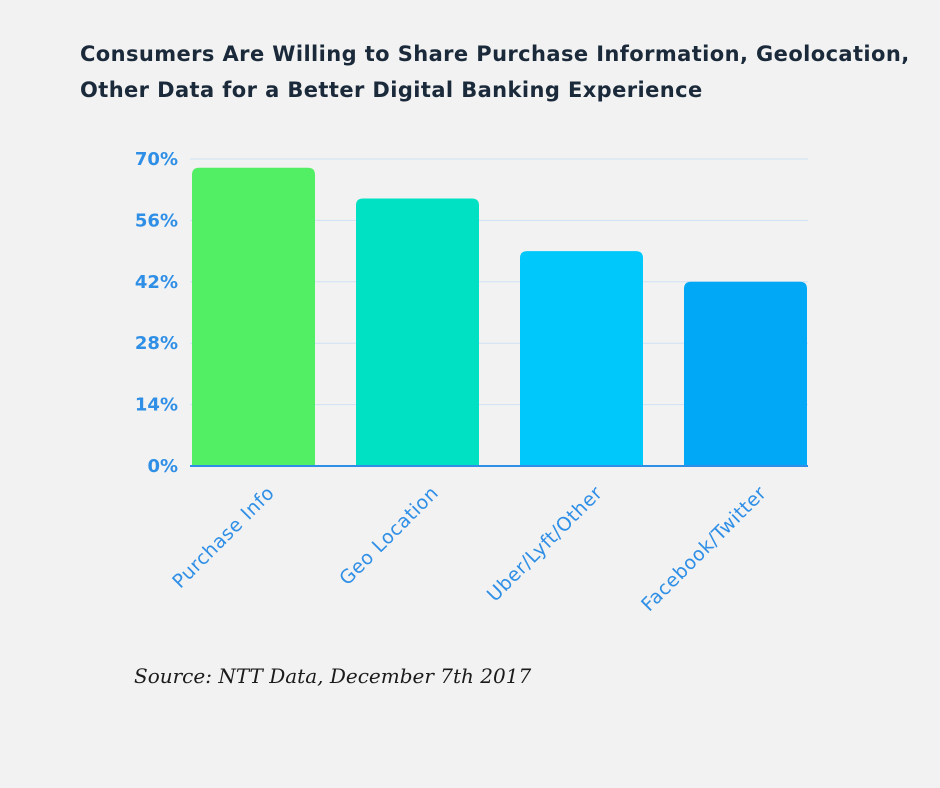  Describe the element at coordinates (156, 313) in the screenshot. I see `y-axis-ticks: 0% 14% 28% 42% 56% 70%` at that location.